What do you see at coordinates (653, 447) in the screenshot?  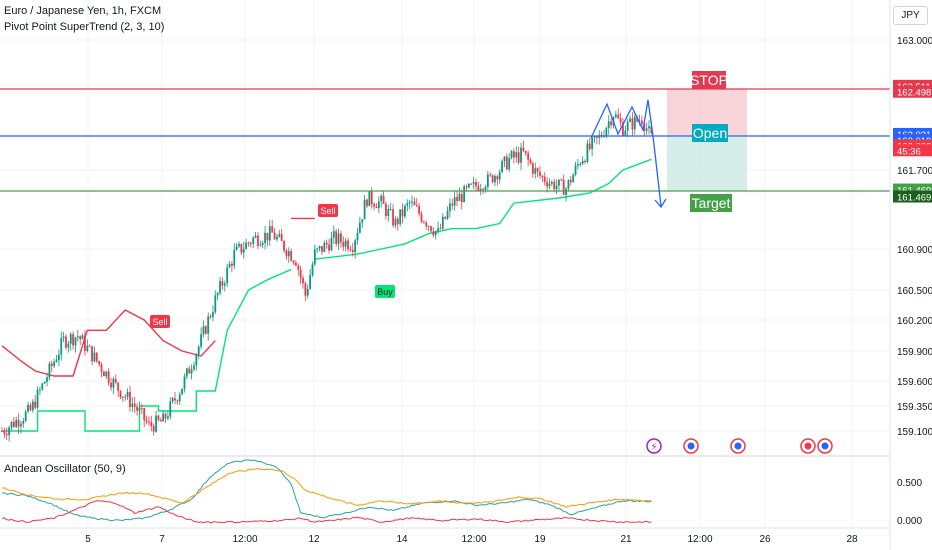 I see `lightning-event-icon-glyph: ⚡` at bounding box center [653, 447].